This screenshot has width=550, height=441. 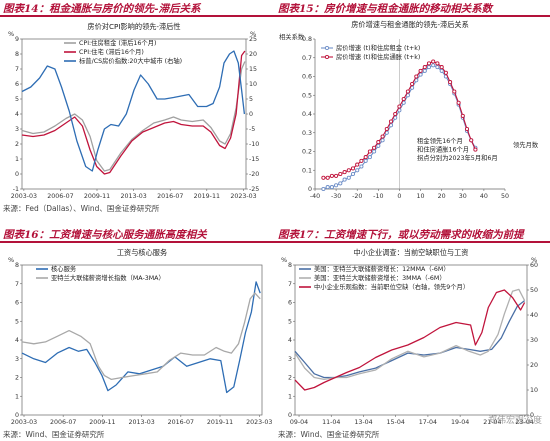 What do you see at coordinates (307, 77) in the screenshot?
I see `y-tick-label: 0.6` at bounding box center [307, 77].